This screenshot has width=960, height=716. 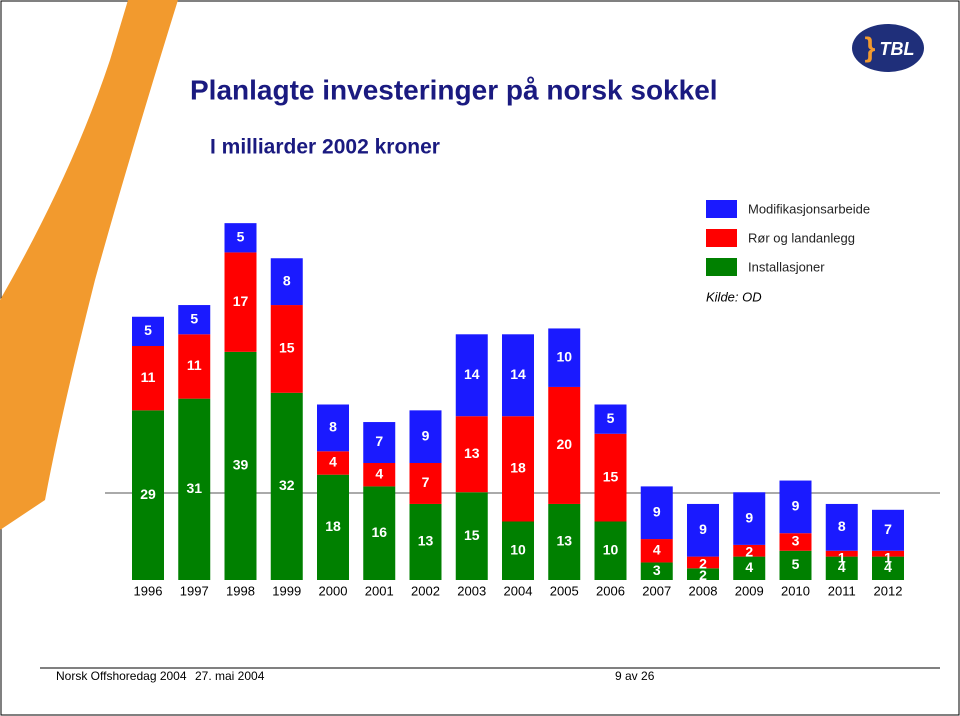 What do you see at coordinates (89, 265) in the screenshot?
I see `decor-swoosh` at bounding box center [89, 265].